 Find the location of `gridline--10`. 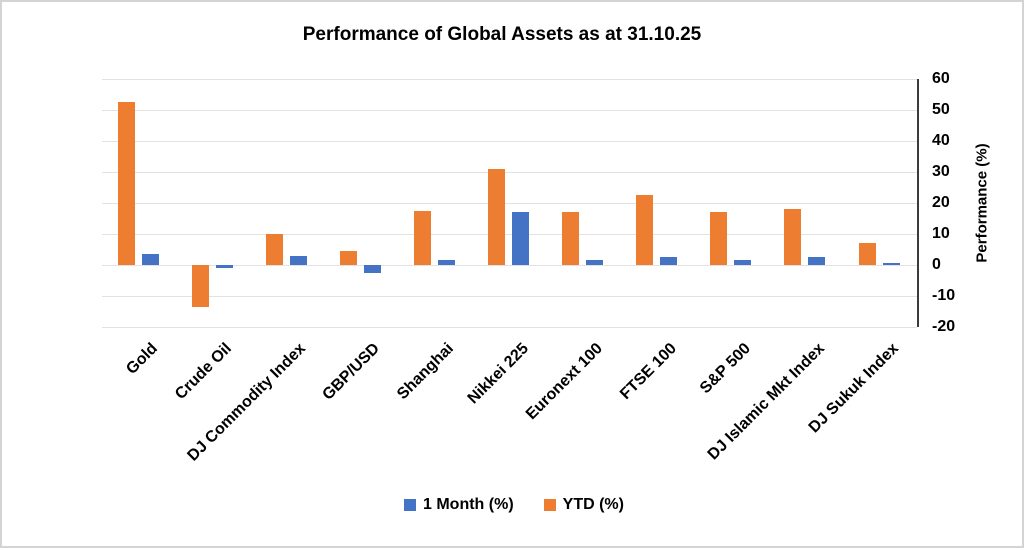

gridline--10 is located at coordinates (509, 296).